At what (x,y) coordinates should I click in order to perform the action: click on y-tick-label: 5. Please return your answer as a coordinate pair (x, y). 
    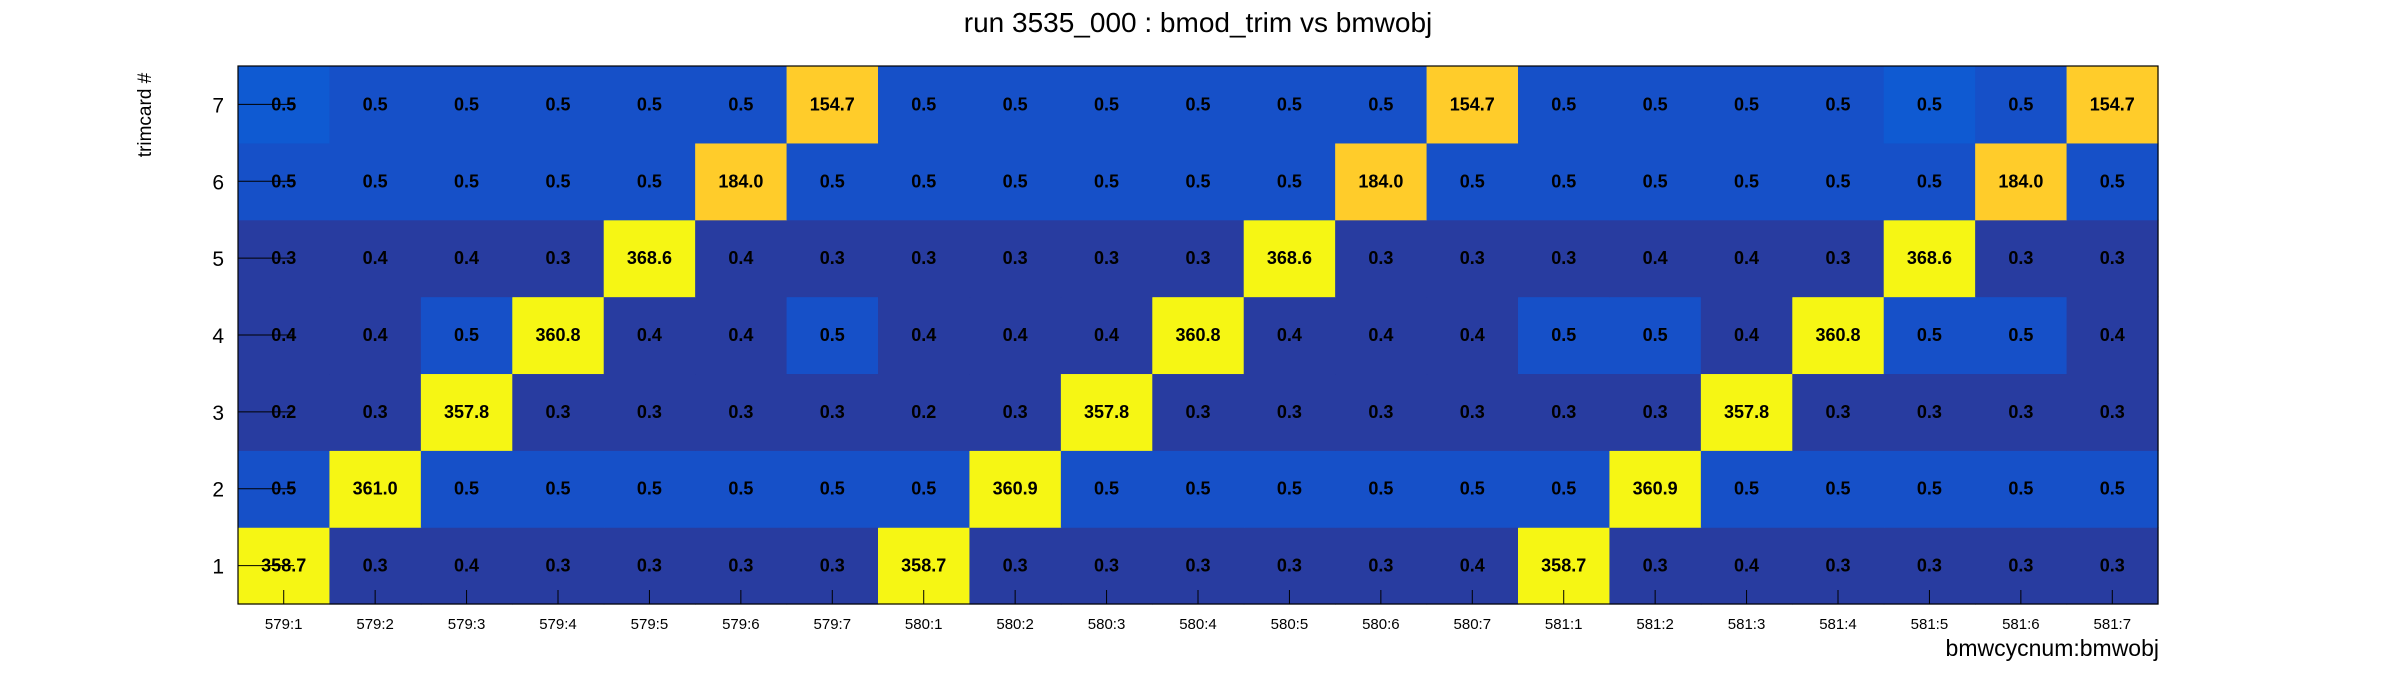
    Looking at the image, I should click on (218, 259).